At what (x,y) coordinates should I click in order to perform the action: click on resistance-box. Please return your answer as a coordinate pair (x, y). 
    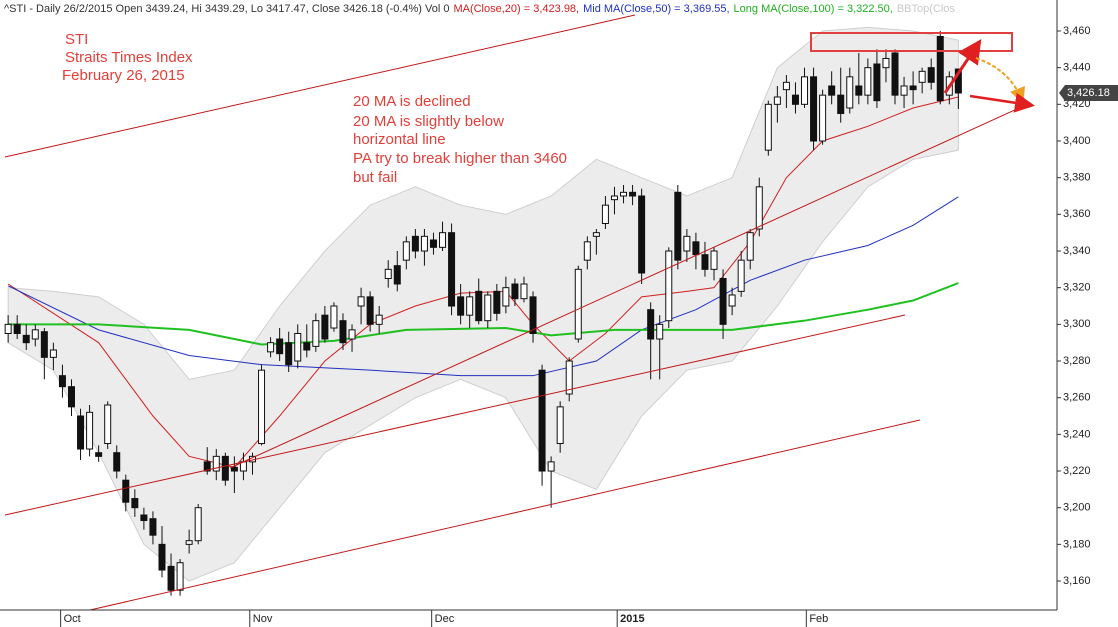
    Looking at the image, I should click on (911, 42).